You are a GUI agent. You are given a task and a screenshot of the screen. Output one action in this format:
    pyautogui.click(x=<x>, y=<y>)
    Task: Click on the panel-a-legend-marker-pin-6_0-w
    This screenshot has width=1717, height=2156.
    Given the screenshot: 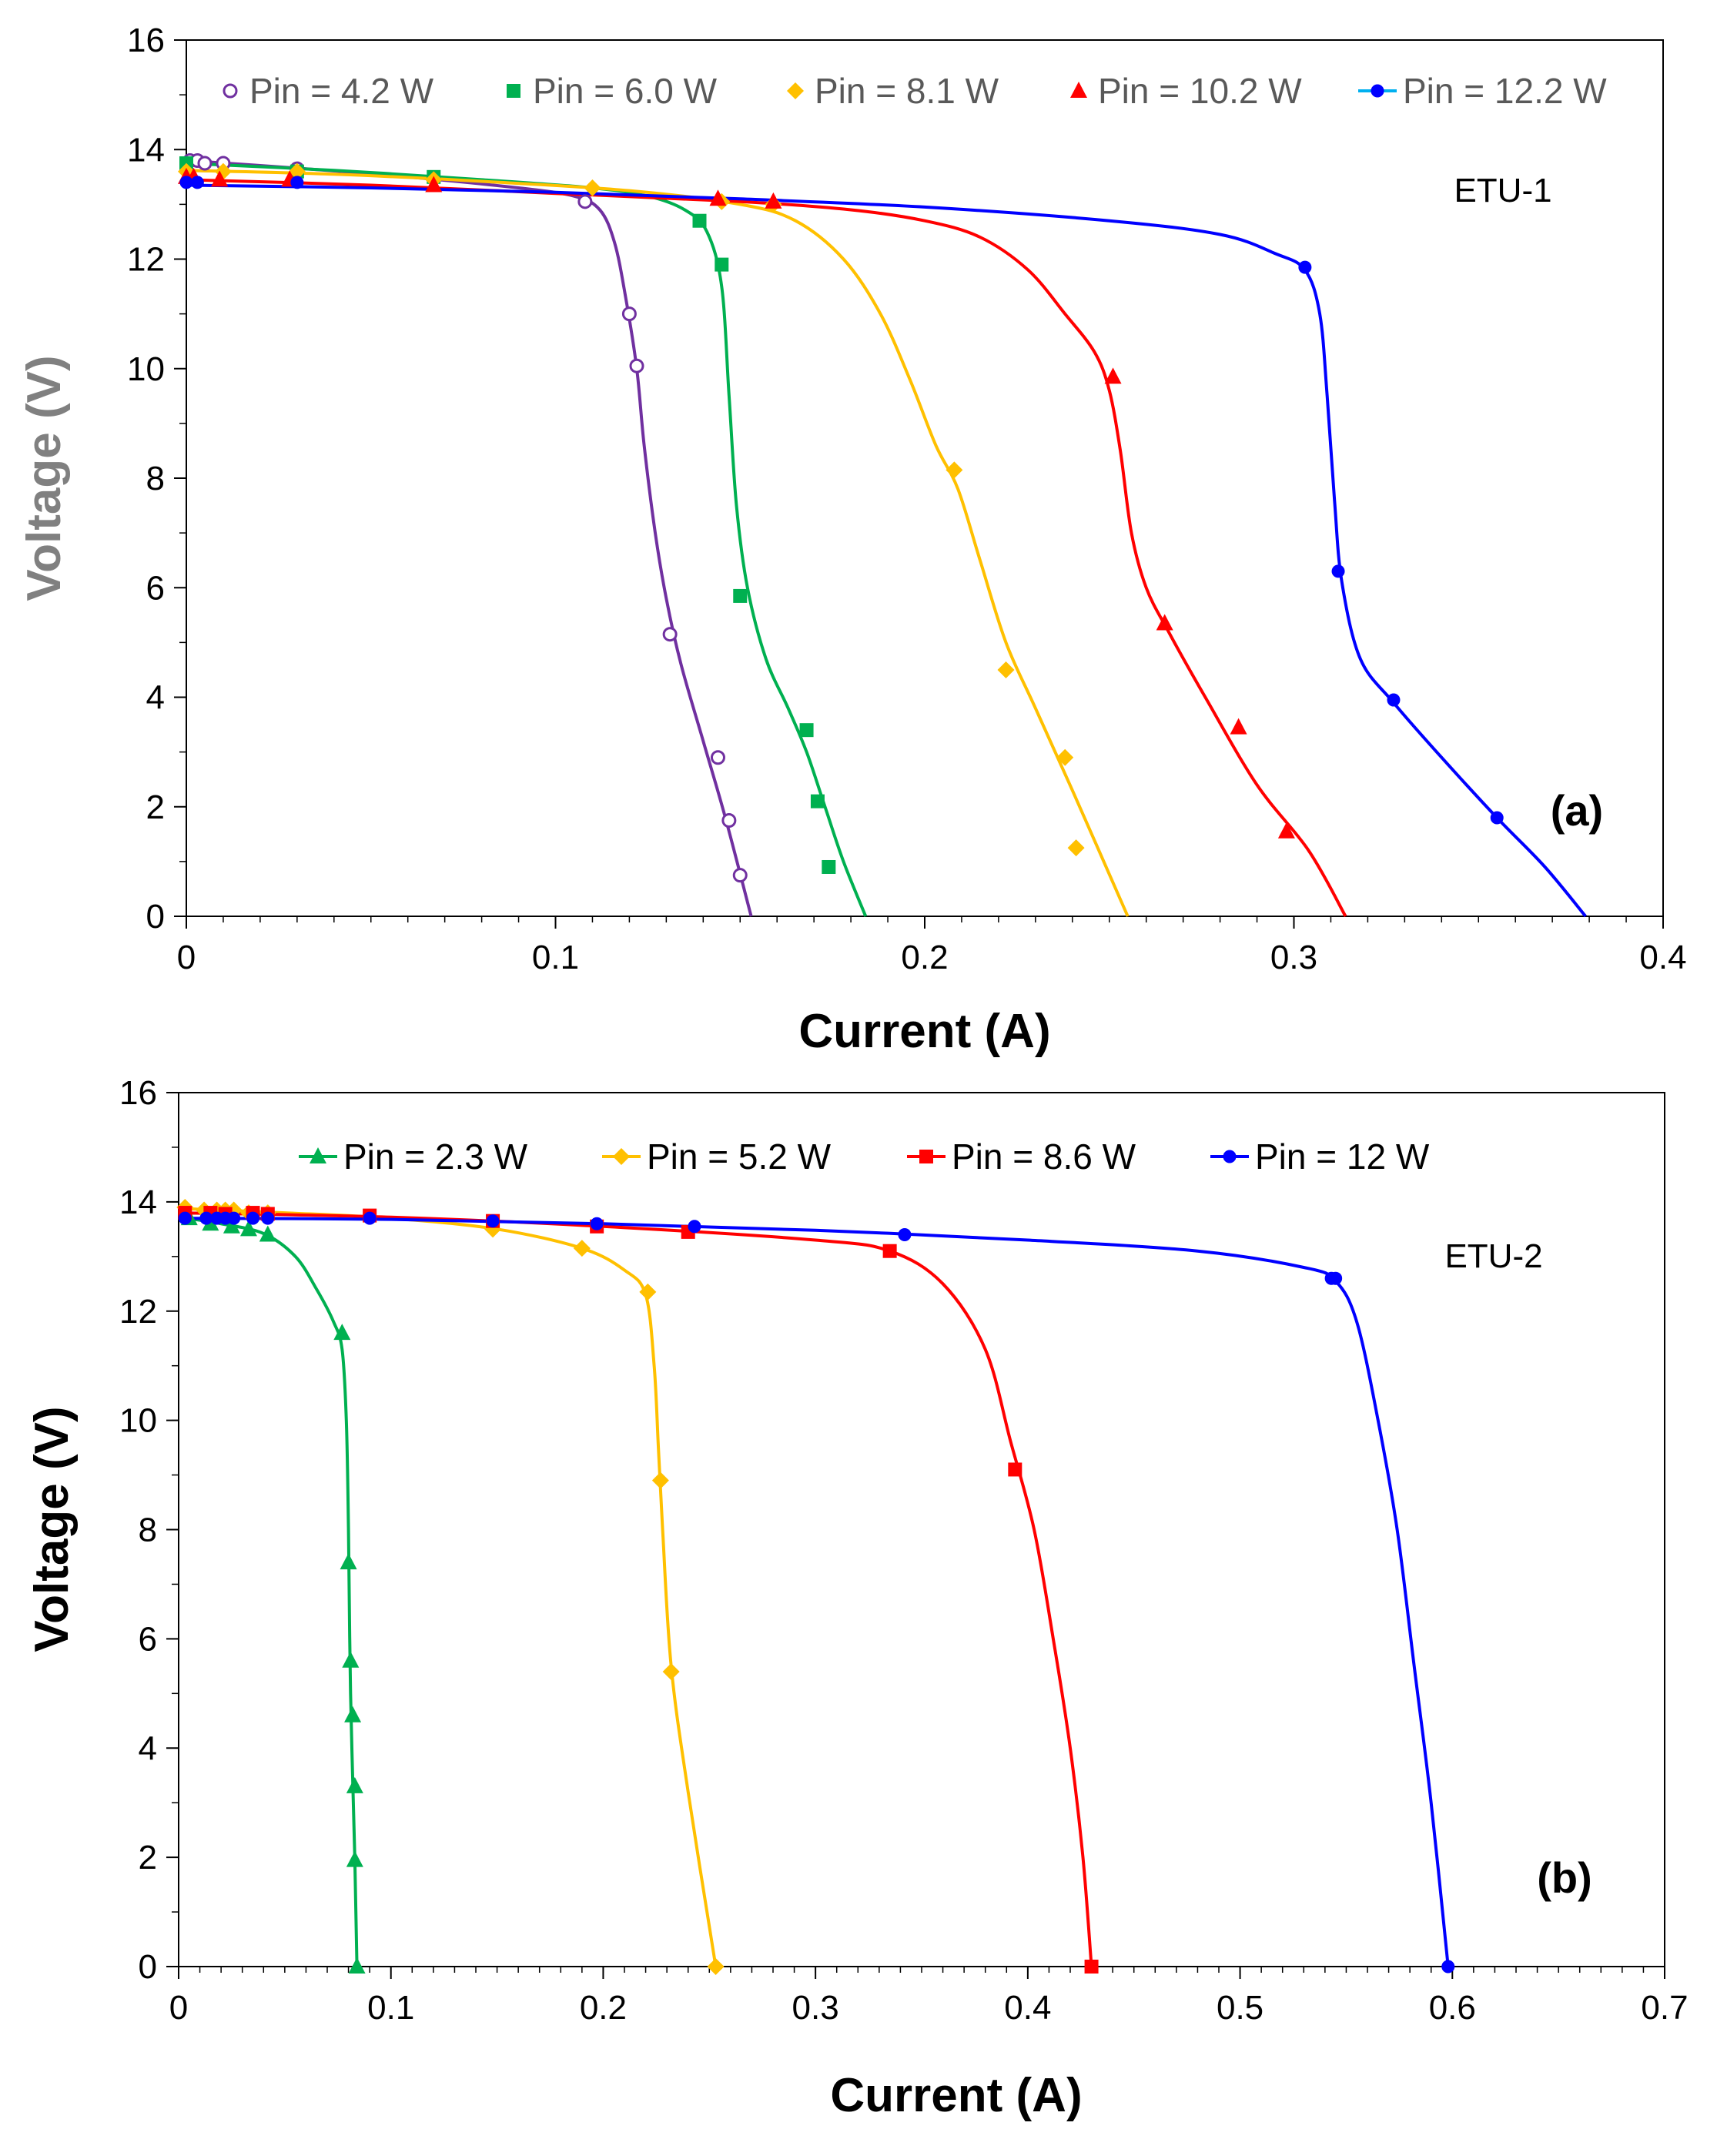 What is the action you would take?
    pyautogui.click(x=513, y=91)
    